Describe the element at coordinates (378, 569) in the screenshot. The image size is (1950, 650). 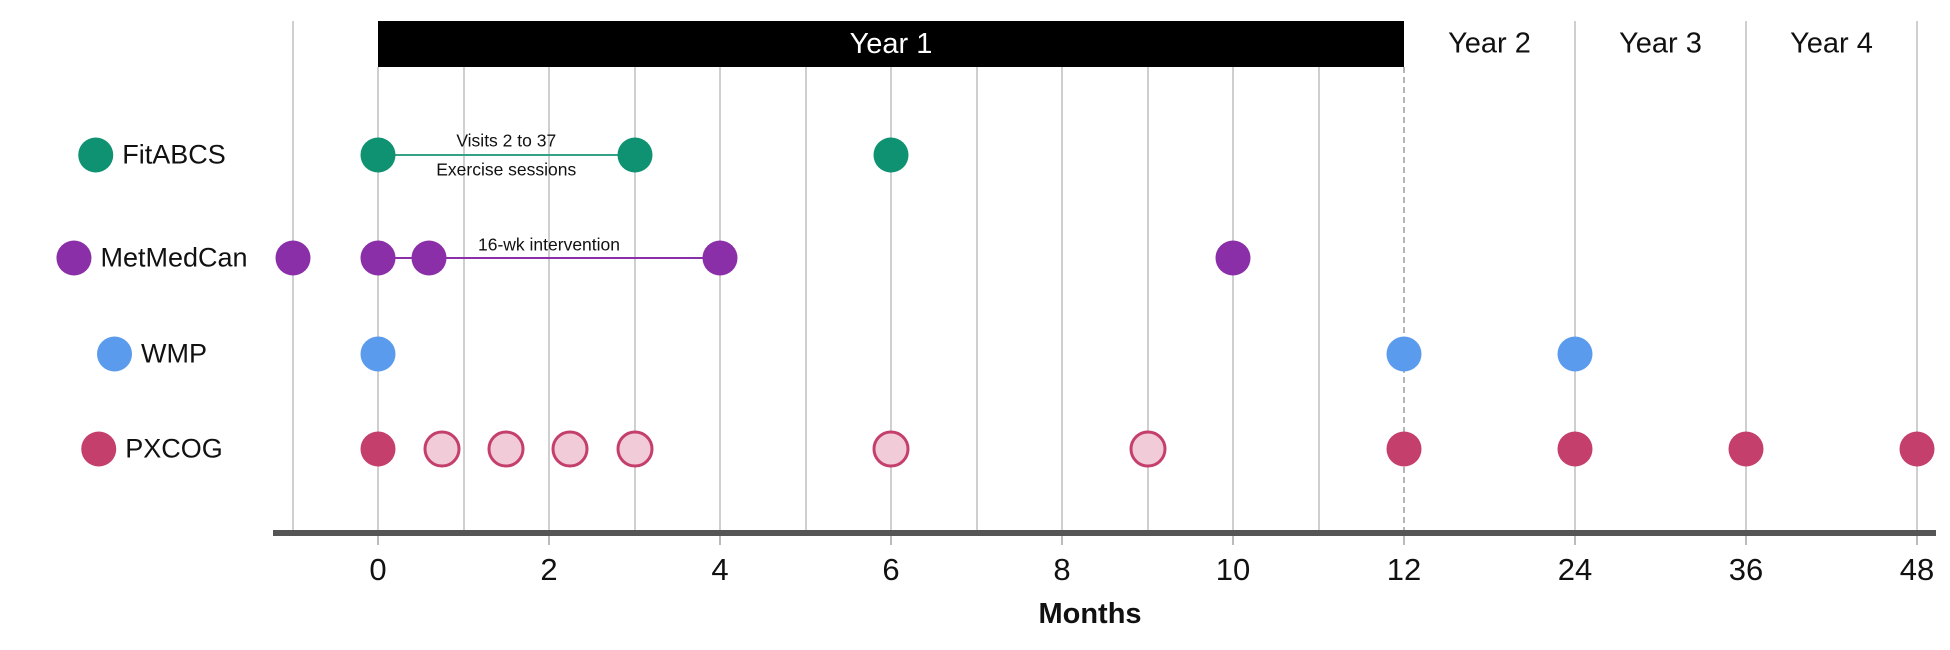
I see `x-tick-label: 0` at that location.